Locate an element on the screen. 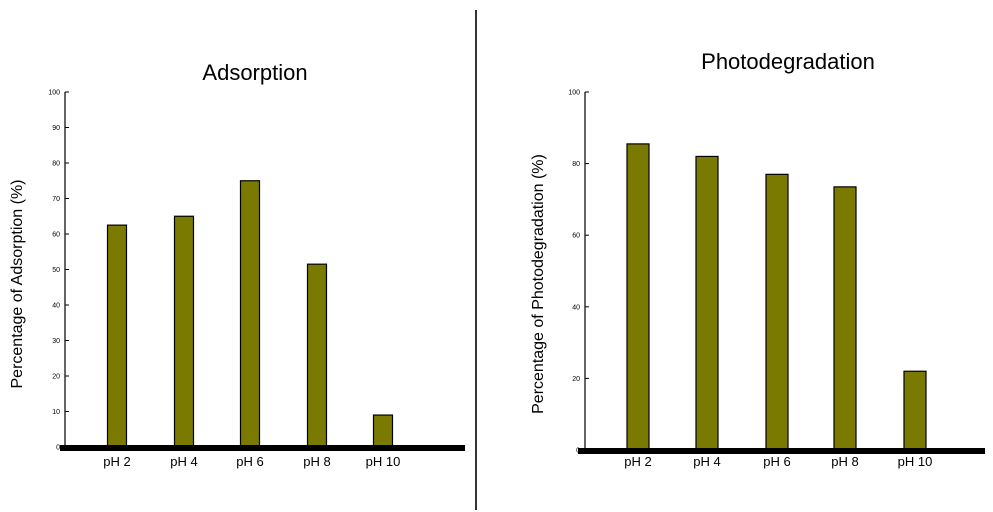  photodegradation-category-label: pH 10 is located at coordinates (915, 461).